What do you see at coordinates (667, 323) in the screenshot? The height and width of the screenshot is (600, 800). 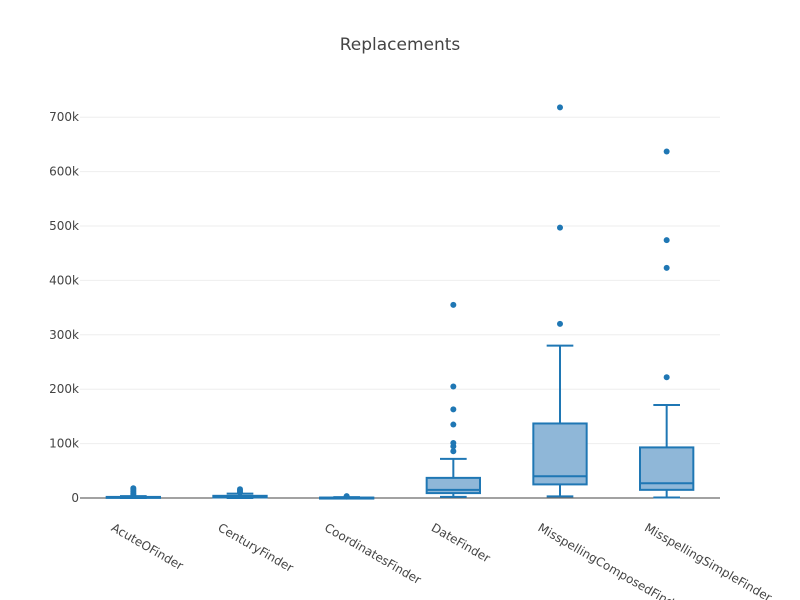 I see `box-misspellingsimplefinder` at bounding box center [667, 323].